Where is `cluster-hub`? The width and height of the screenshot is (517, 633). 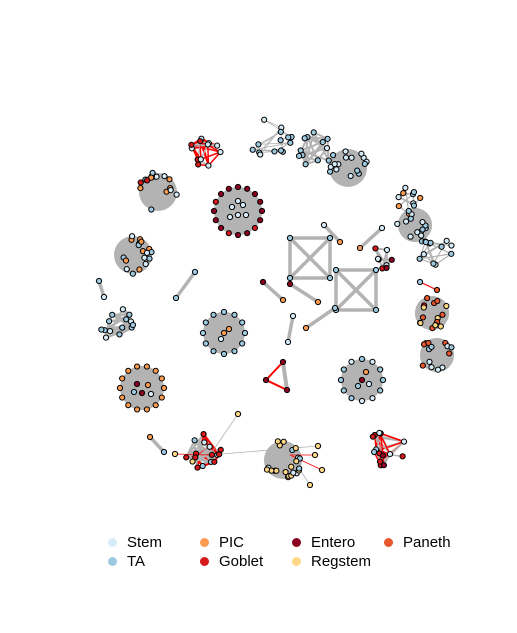 cluster-hub is located at coordinates (142, 388).